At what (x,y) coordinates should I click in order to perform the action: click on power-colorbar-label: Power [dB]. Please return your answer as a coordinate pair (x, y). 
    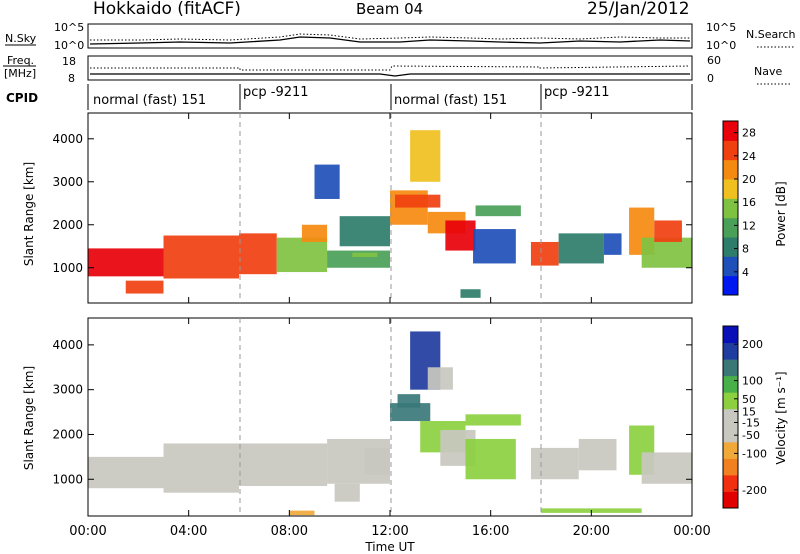
    Looking at the image, I should click on (781, 213).